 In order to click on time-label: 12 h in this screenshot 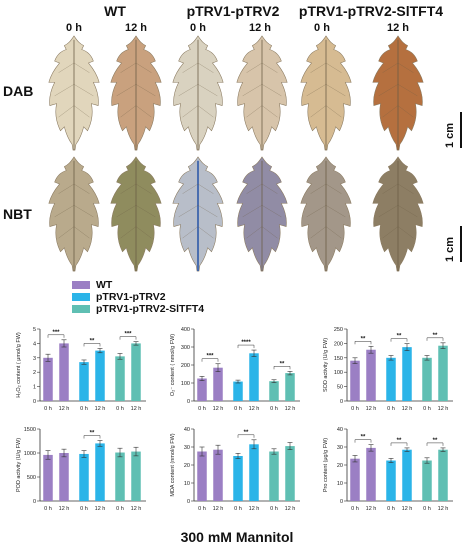, I will do `click(259, 28)`.